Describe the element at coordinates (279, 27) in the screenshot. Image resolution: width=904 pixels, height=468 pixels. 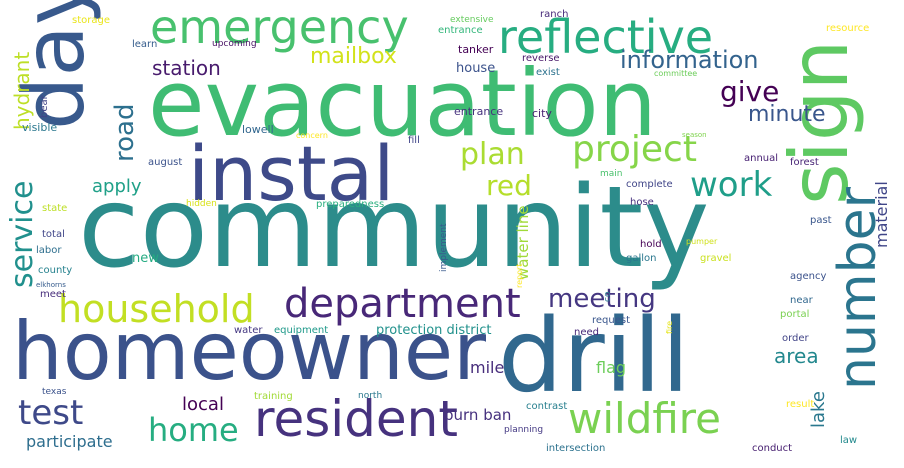
I see `word: emergency` at that location.